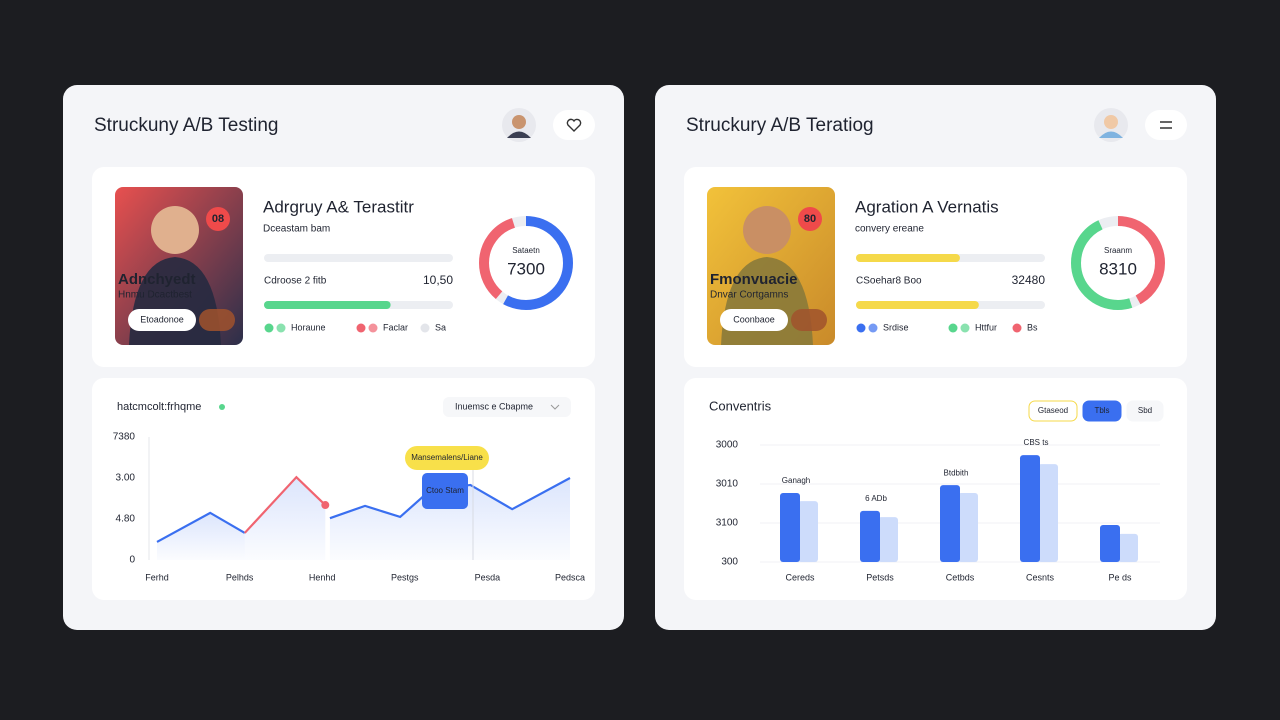 The width and height of the screenshot is (1280, 720). What do you see at coordinates (325, 505) in the screenshot?
I see `line-point` at bounding box center [325, 505].